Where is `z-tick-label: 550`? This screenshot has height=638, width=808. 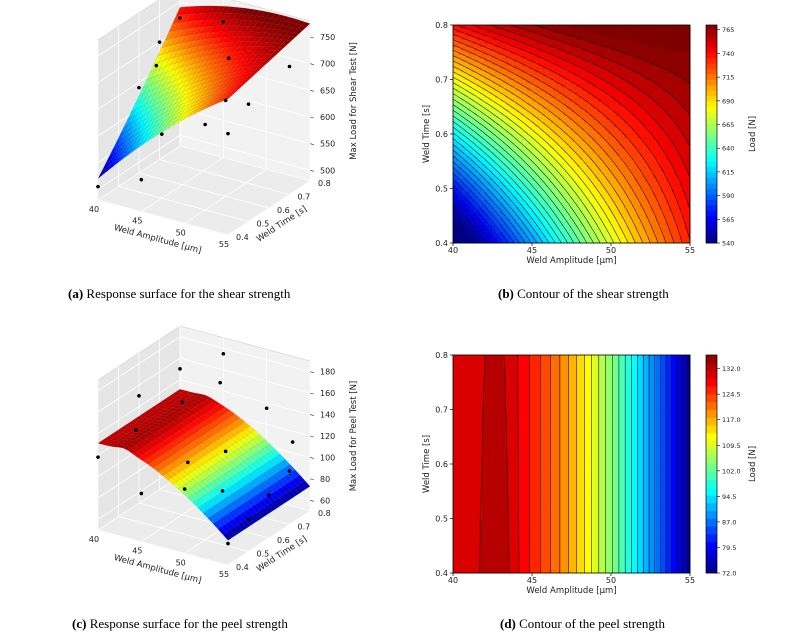 z-tick-label: 550 is located at coordinates (327, 144).